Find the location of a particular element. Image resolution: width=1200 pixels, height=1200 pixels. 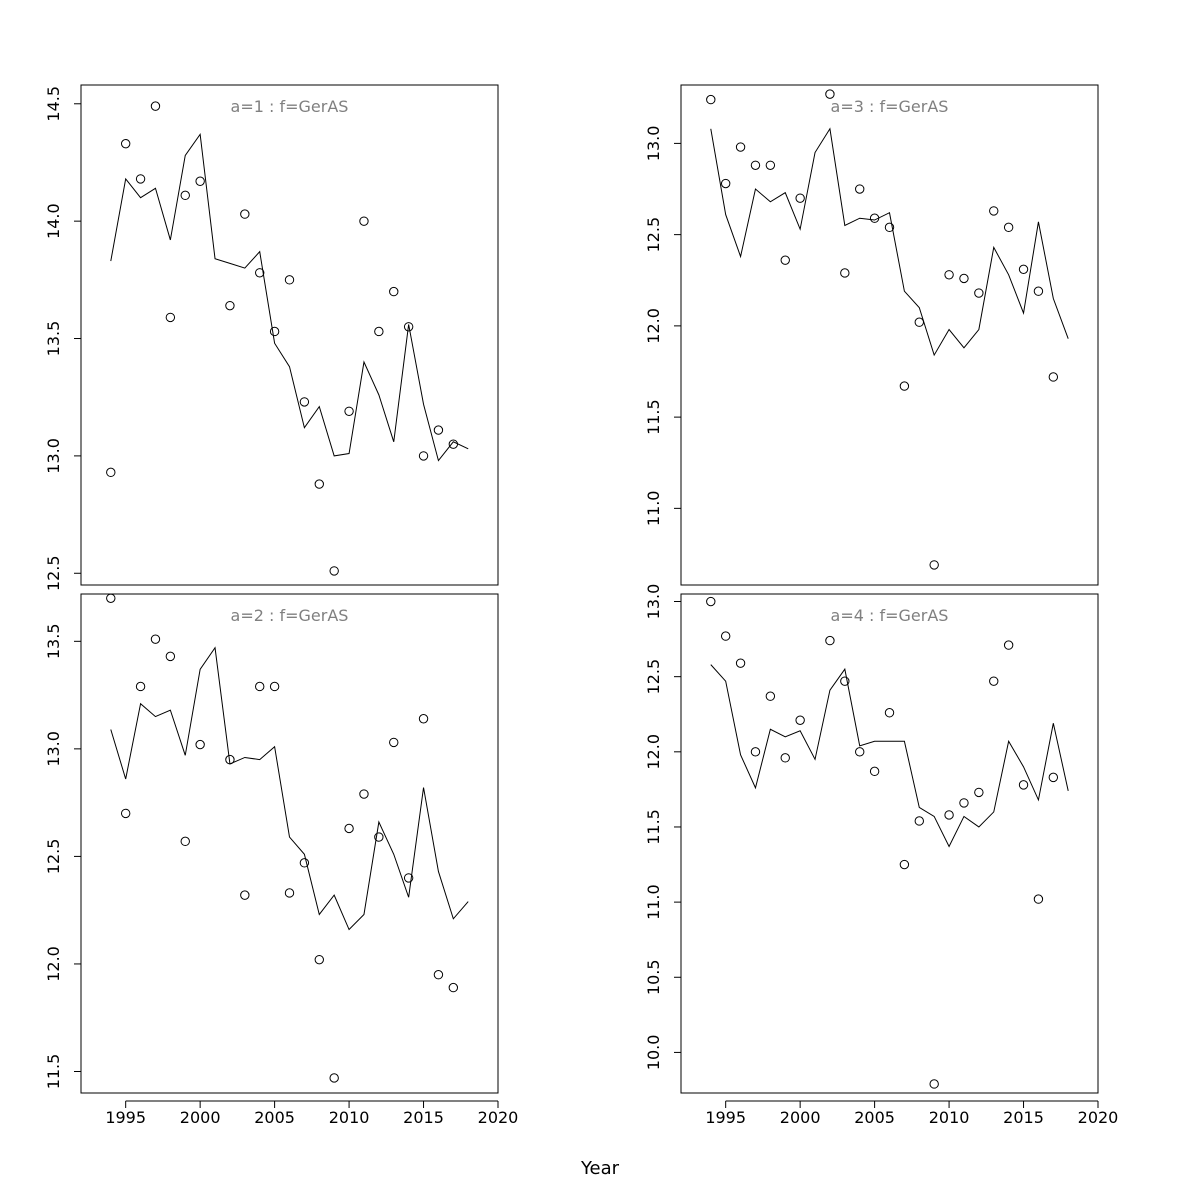

y-tick-label: 12.5 is located at coordinates (53, 573).